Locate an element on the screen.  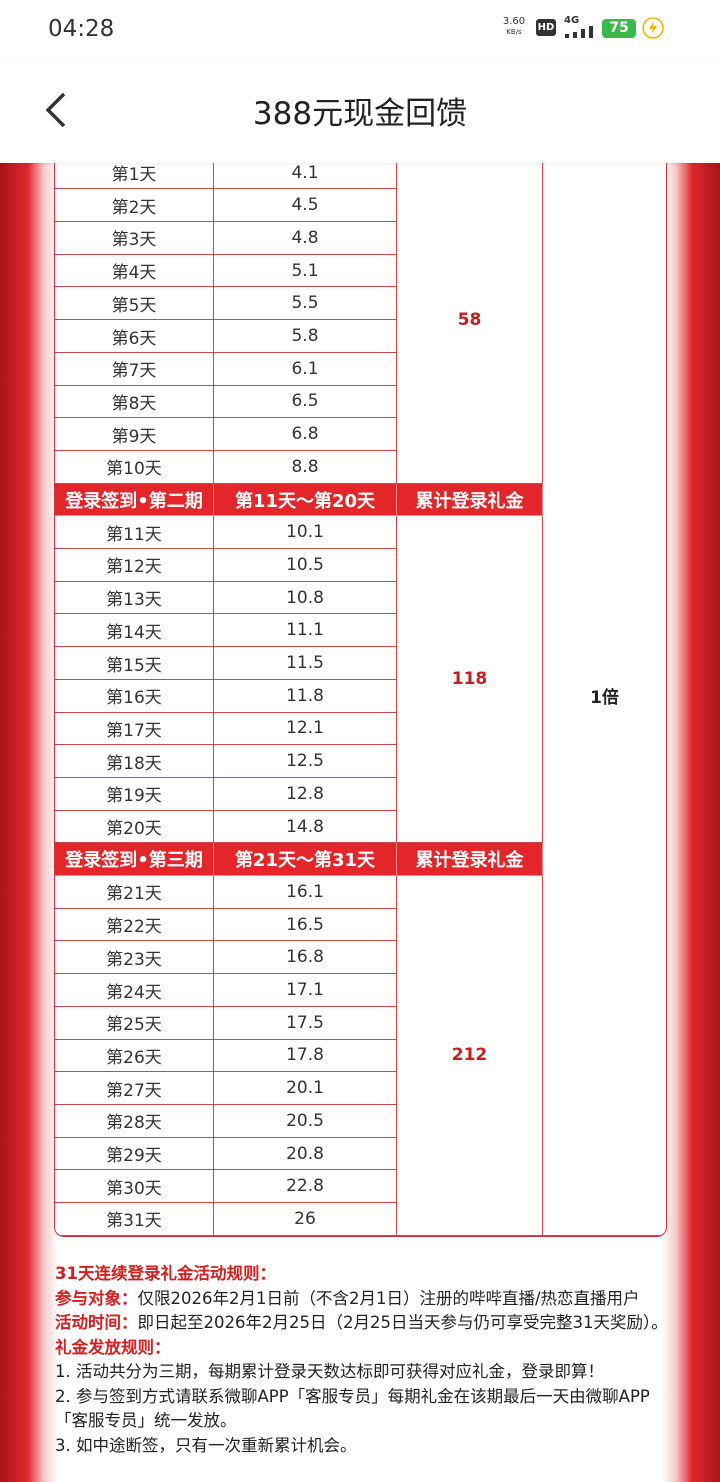
amount-cell: 16.1 is located at coordinates (305, 892).